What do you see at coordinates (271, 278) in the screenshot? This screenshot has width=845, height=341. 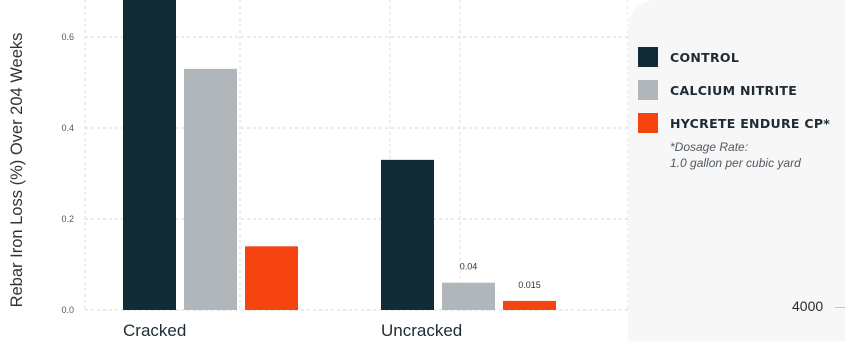 I see `bar-hycrete-endure-cp--cracked` at bounding box center [271, 278].